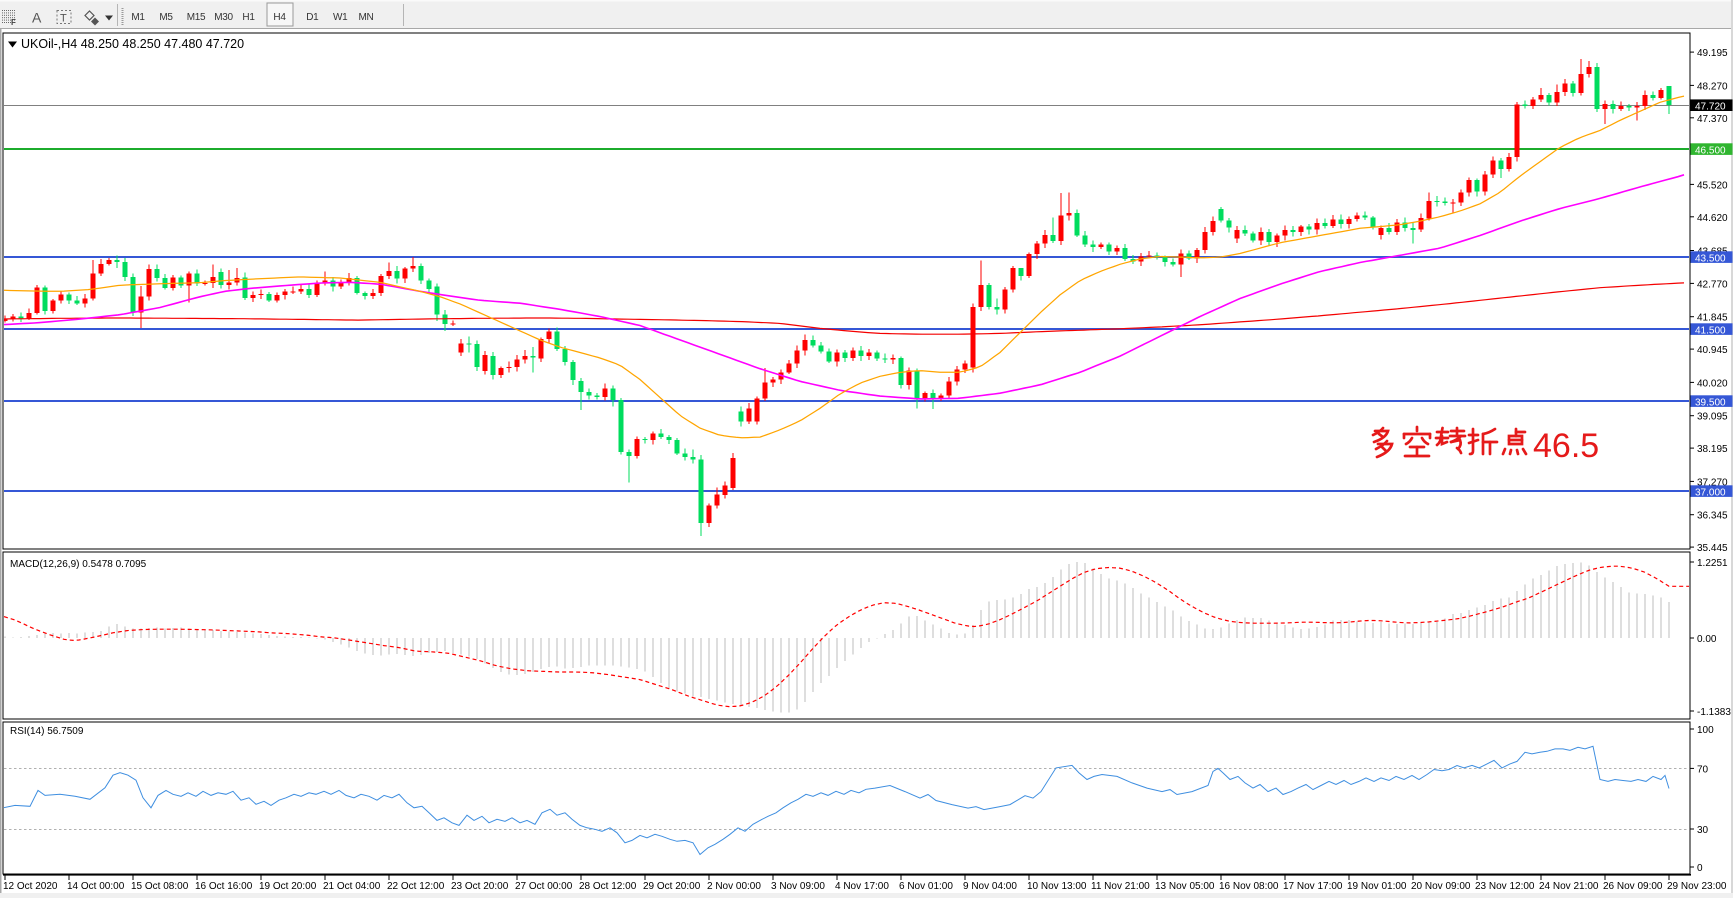 This screenshot has height=903, width=1733. Describe the element at coordinates (30, 886) in the screenshot. I see `svg-text: 12 Oct 2020` at that location.